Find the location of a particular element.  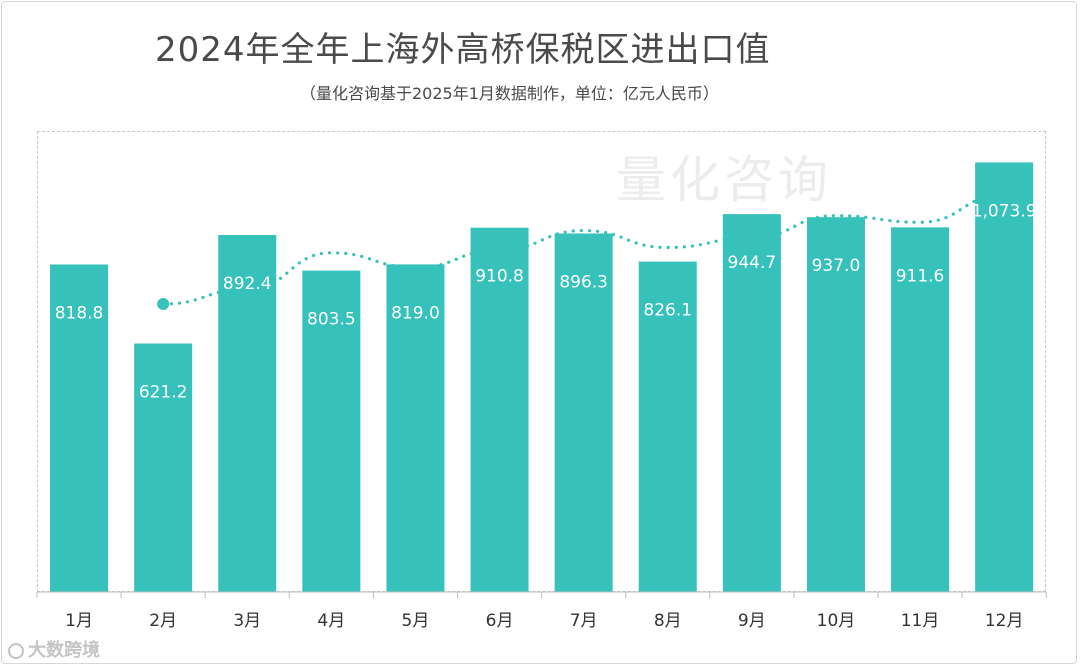

brand-logo: 大数跨境 is located at coordinates (54, 649).